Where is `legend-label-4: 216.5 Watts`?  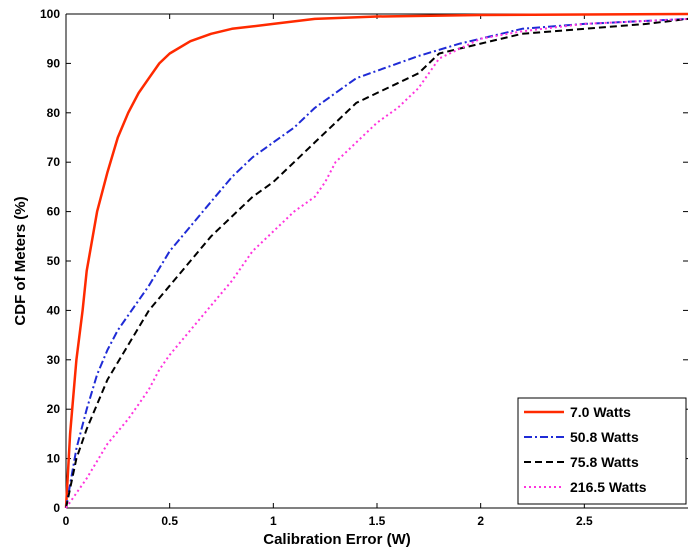
legend-label-4: 216.5 Watts is located at coordinates (608, 487).